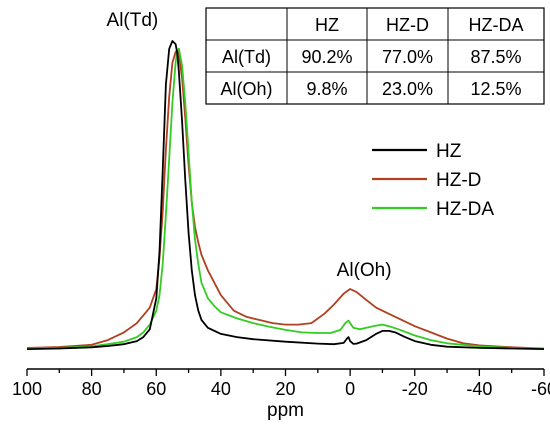 The width and height of the screenshot is (550, 443). What do you see at coordinates (92, 389) in the screenshot?
I see `x-tick-label: 80` at bounding box center [92, 389].